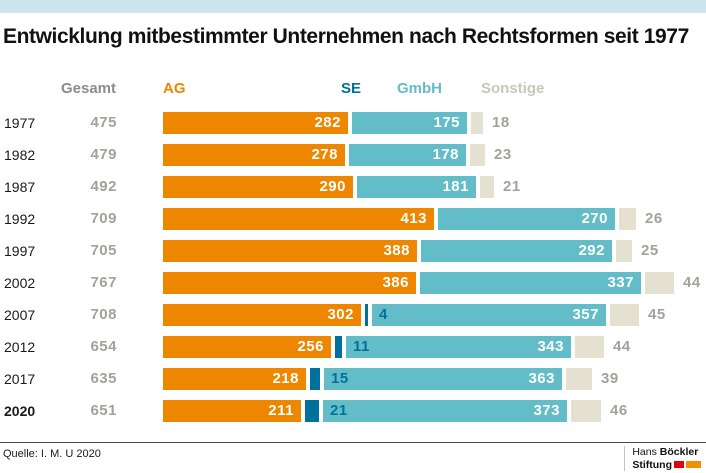 This screenshot has width=706, height=473. I want to click on gmbh-value: 292, so click(591, 250).